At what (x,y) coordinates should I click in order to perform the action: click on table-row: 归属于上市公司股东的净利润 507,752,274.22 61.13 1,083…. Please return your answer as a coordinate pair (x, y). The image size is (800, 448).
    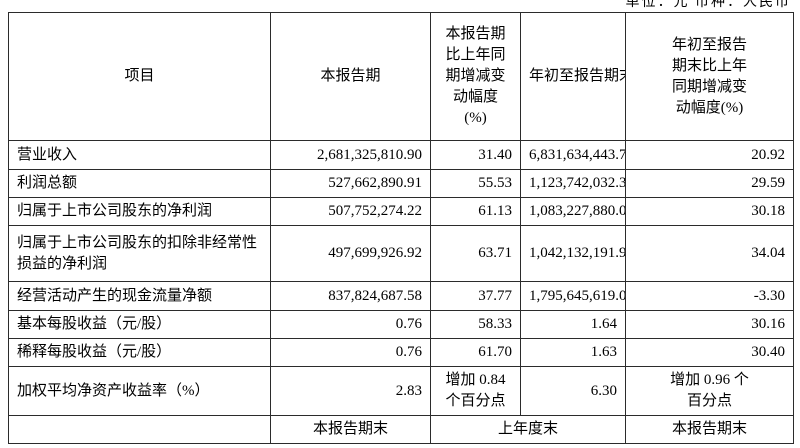
    Looking at the image, I should click on (401, 211).